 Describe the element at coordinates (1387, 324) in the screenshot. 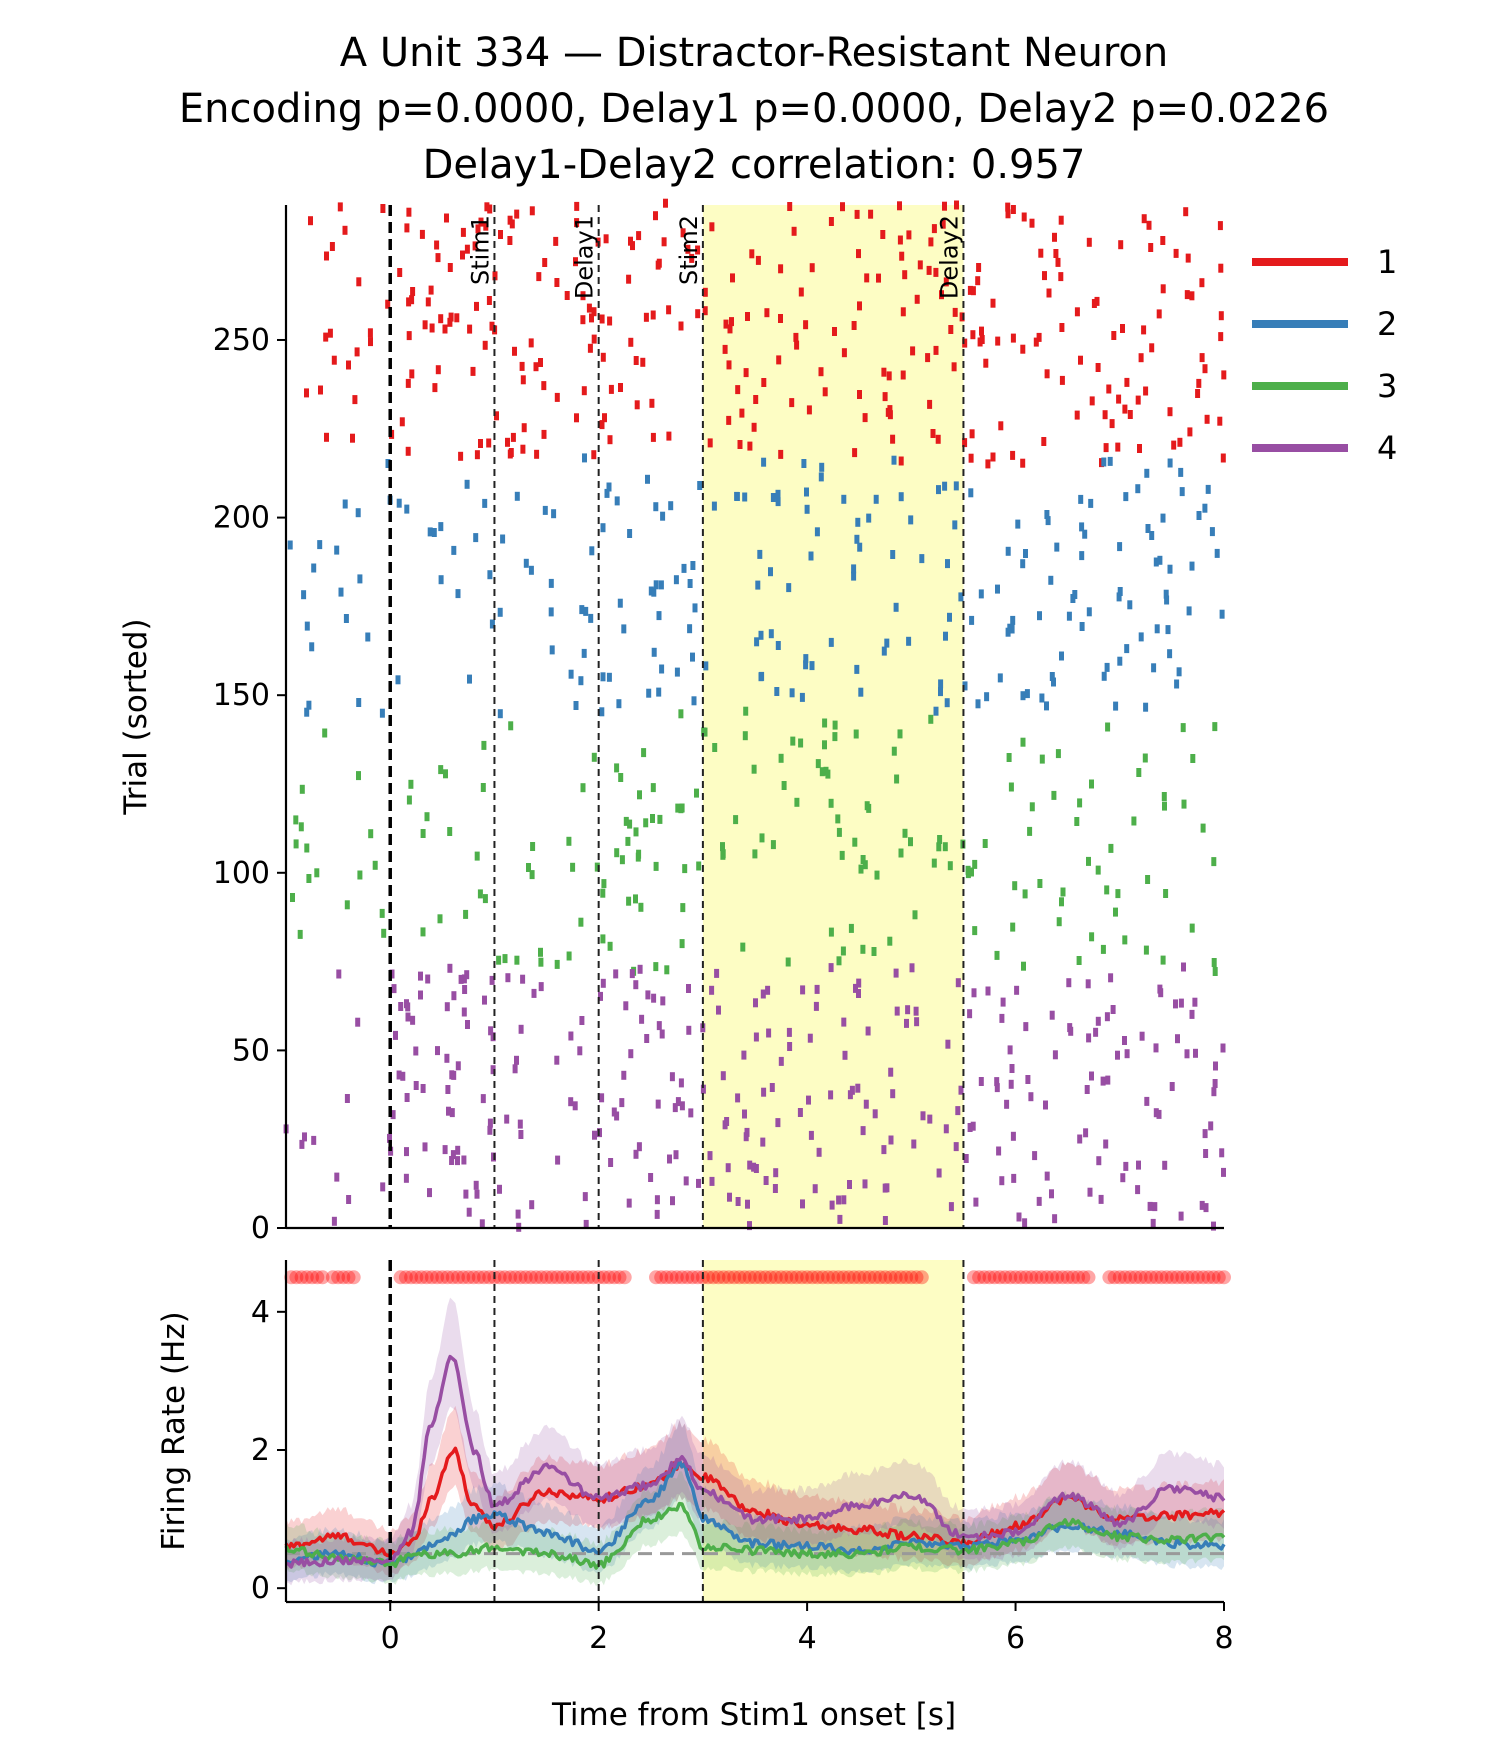

I see `legend-label-2: 2` at that location.